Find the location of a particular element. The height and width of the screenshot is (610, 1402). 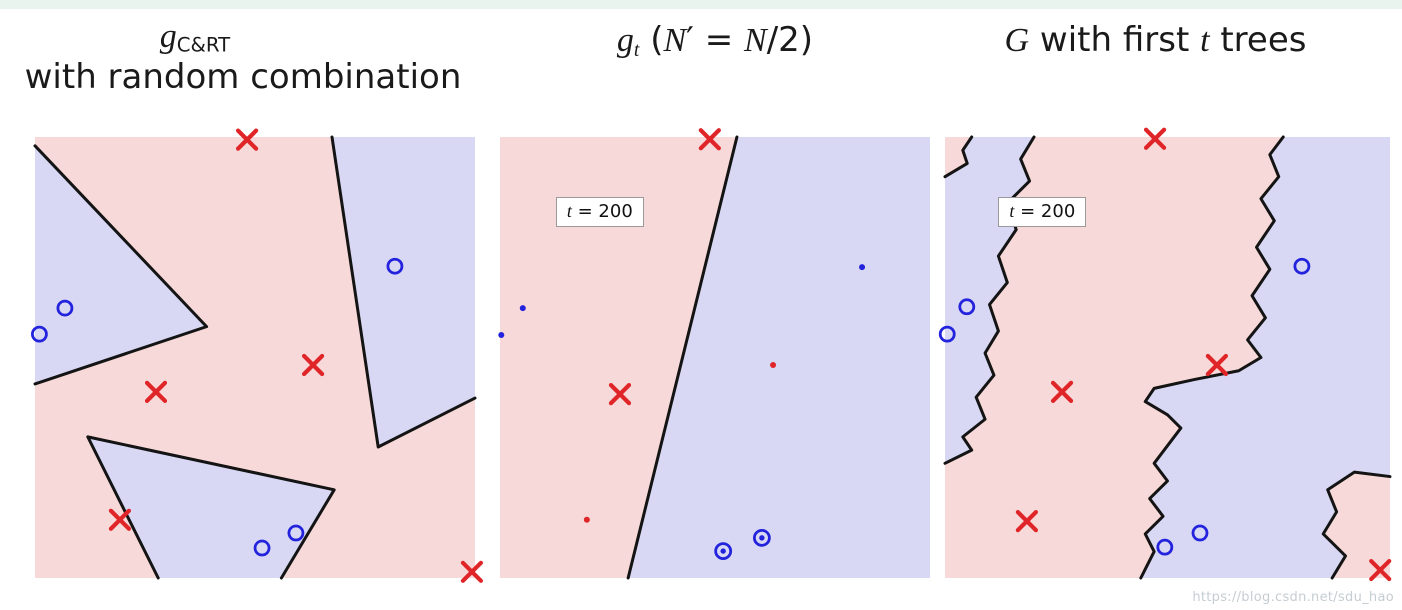

title-segment: trees is located at coordinates (1258, 40).